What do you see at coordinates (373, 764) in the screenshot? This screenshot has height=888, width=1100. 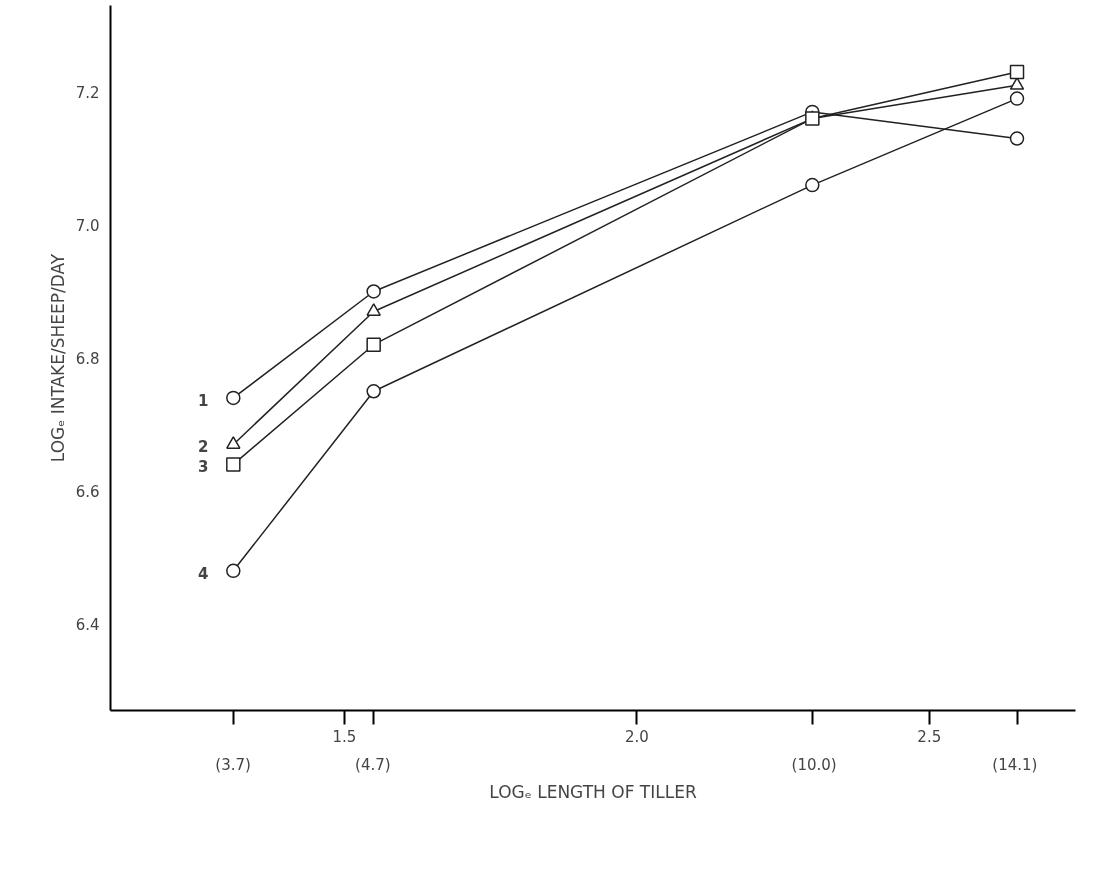 I see `x2-tick-label: (4.7)` at bounding box center [373, 764].